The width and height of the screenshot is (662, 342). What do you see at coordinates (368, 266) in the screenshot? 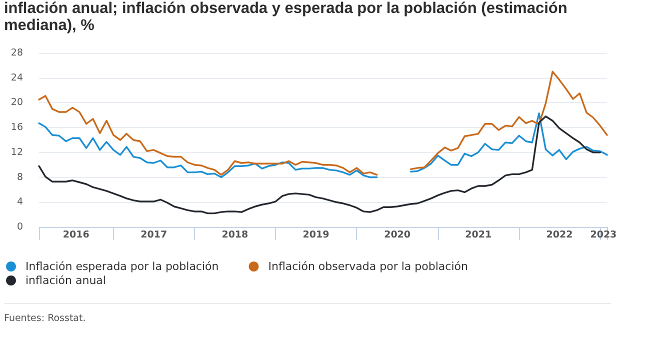
I see `legend-label: Inflación observada por la población` at bounding box center [368, 266].